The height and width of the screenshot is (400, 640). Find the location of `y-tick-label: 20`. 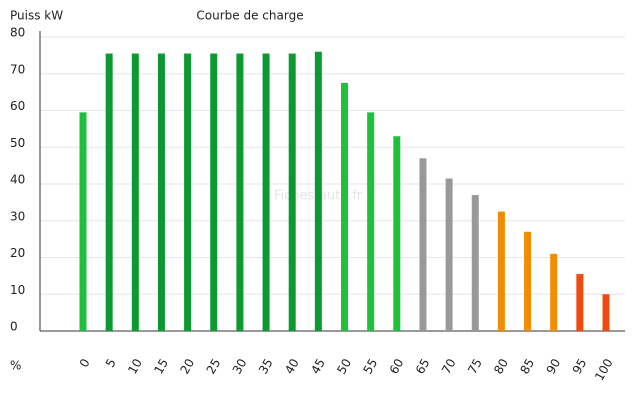

y-tick-label: 20 is located at coordinates (17, 253).